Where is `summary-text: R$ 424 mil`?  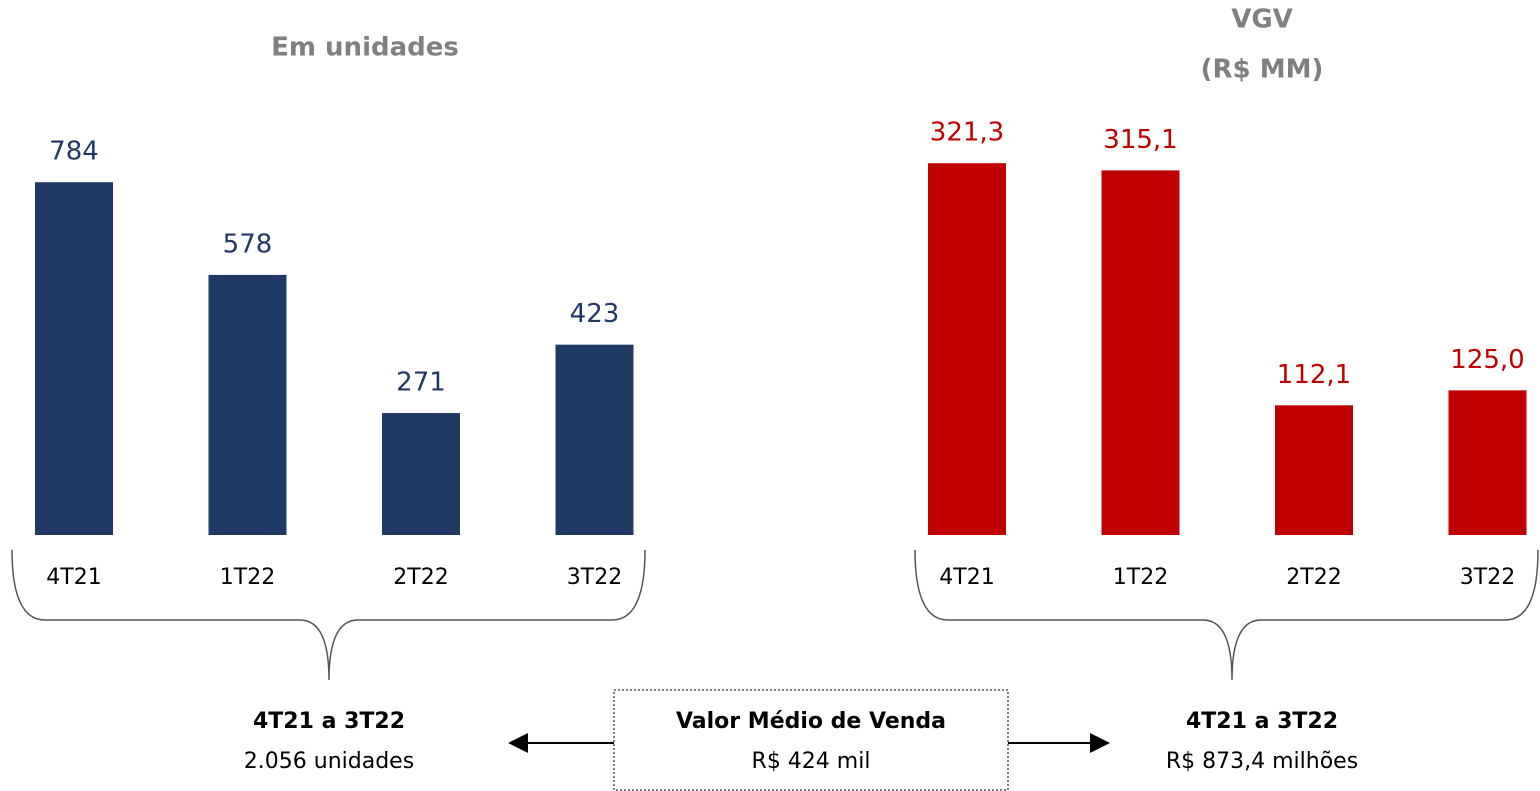
summary-text: R$ 424 mil is located at coordinates (811, 761).